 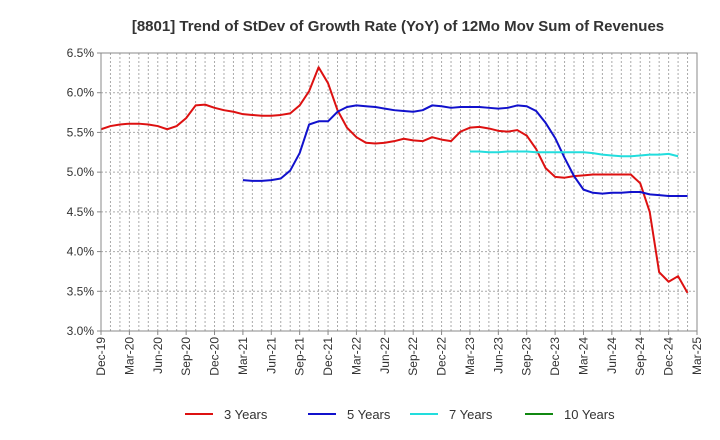 What do you see at coordinates (697, 356) in the screenshot?
I see `x-tick-label: Mar-25` at bounding box center [697, 356].